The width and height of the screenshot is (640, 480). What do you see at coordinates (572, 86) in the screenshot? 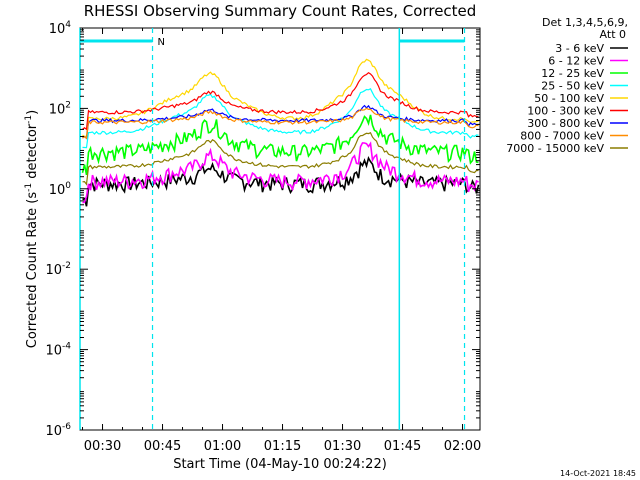
I see `legend-label: 25 - 50 keV` at bounding box center [572, 86].